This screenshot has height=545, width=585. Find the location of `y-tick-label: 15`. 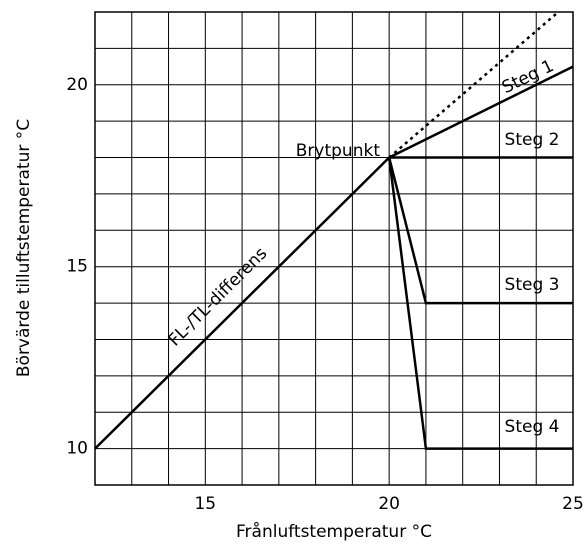

y-tick-label: 15 is located at coordinates (77, 267).